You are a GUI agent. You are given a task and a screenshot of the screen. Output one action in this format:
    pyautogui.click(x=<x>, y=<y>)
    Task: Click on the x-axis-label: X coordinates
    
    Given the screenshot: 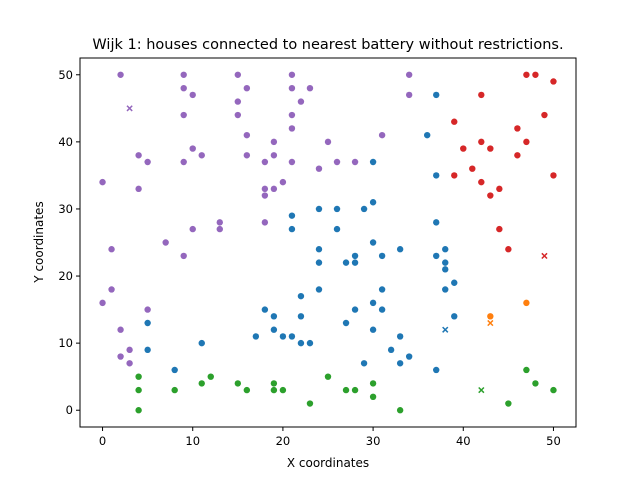 What is the action you would take?
    pyautogui.click(x=328, y=463)
    